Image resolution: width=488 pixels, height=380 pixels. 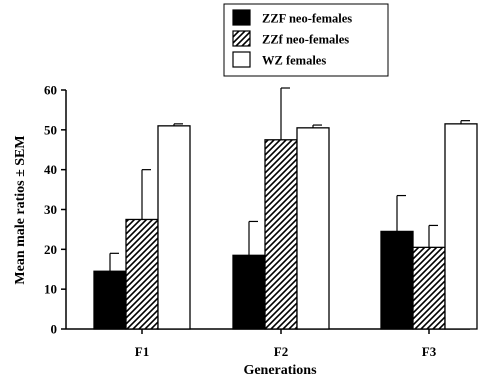 What do you see at coordinates (461, 226) in the screenshot?
I see `bar-wz-females-f3` at bounding box center [461, 226].